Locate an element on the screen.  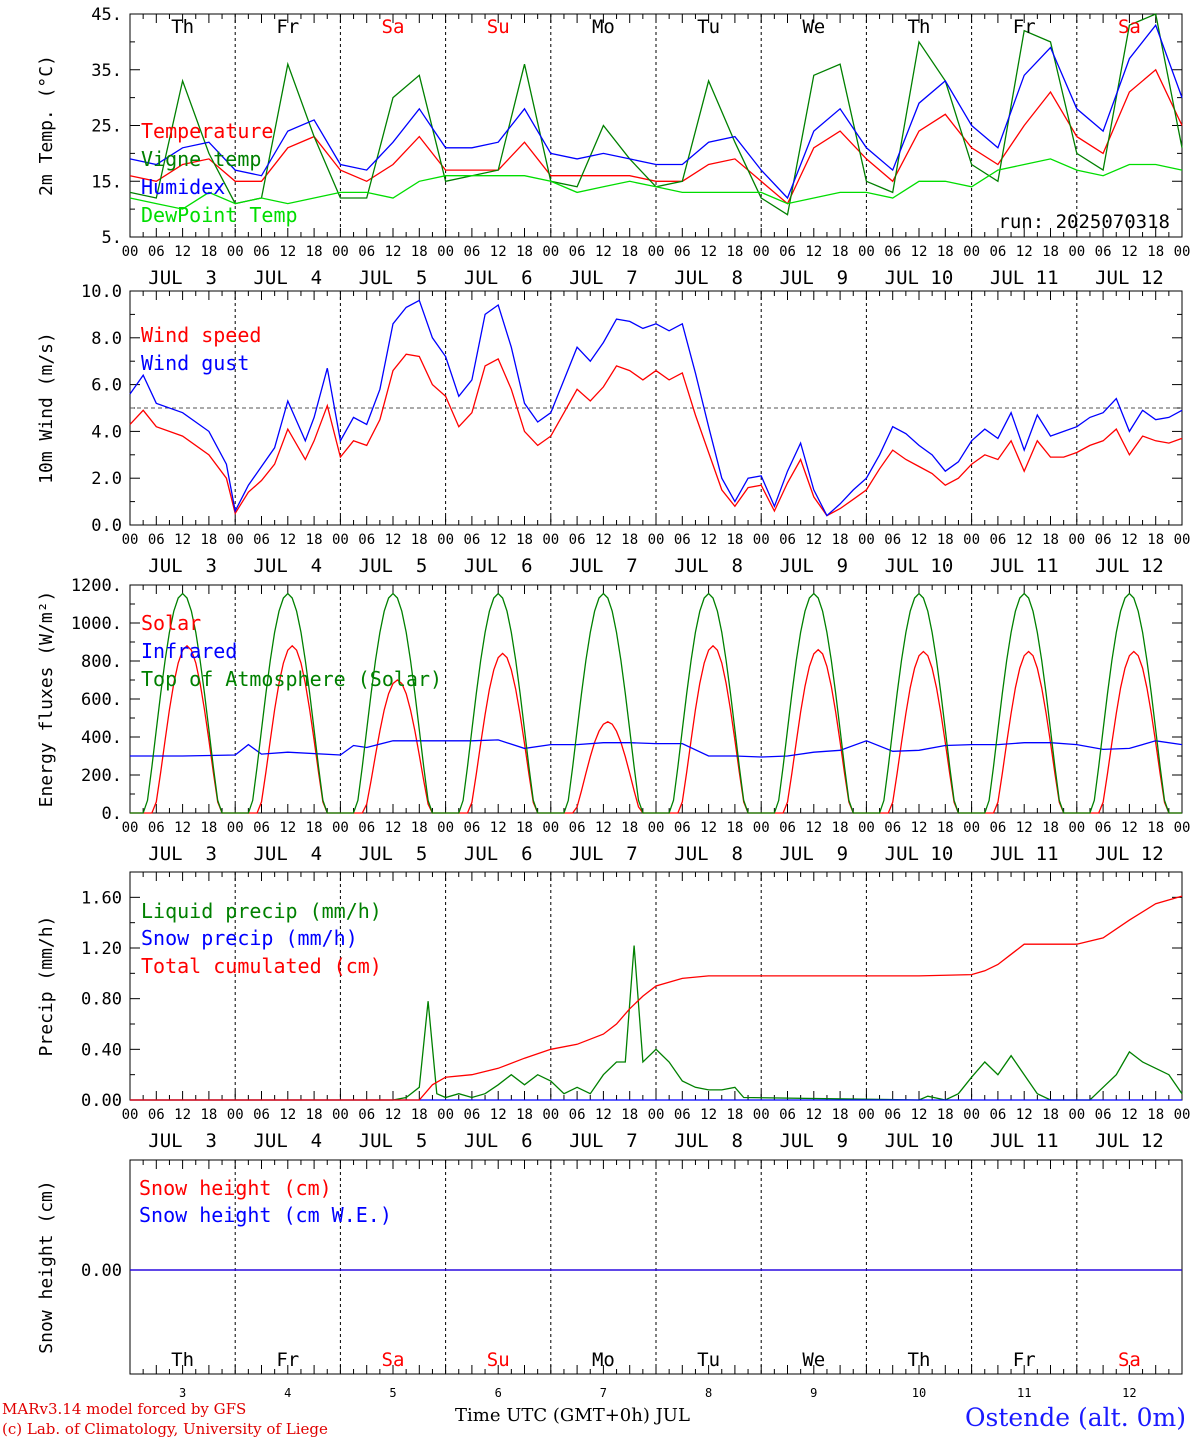
series-line-wind-gust is located at coordinates (656, 408).